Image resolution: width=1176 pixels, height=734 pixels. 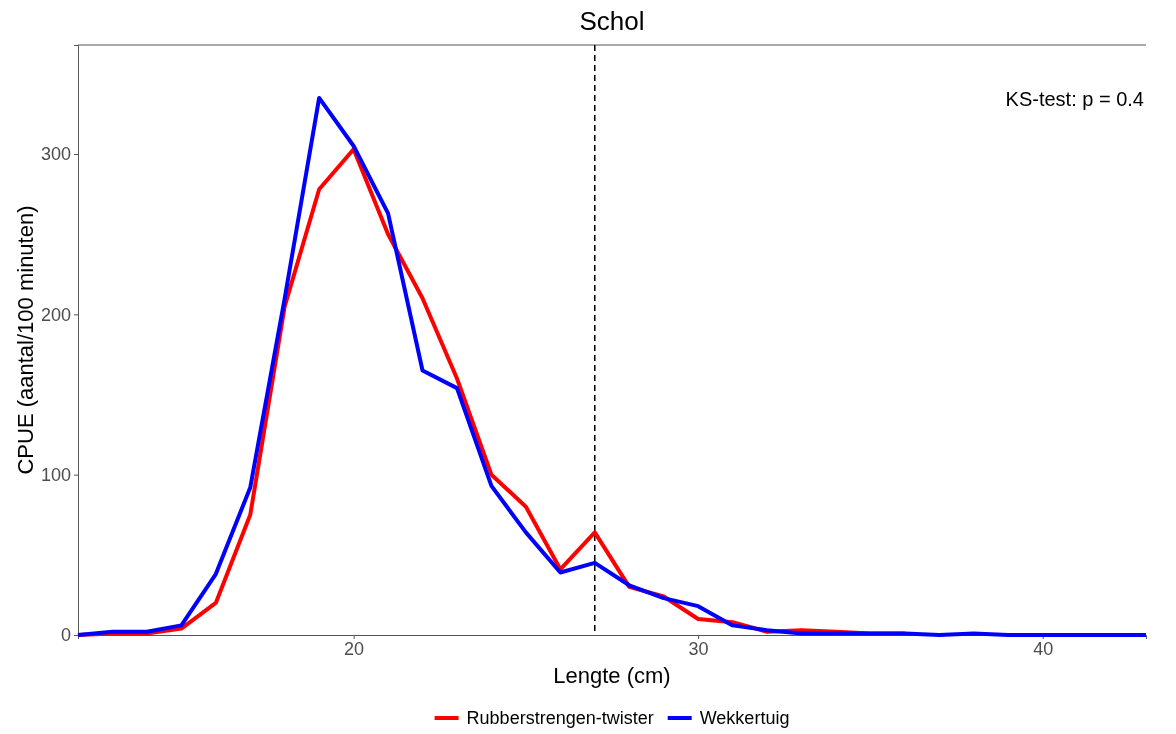 What do you see at coordinates (354, 648) in the screenshot?
I see `x-tick-label: 20` at bounding box center [354, 648].